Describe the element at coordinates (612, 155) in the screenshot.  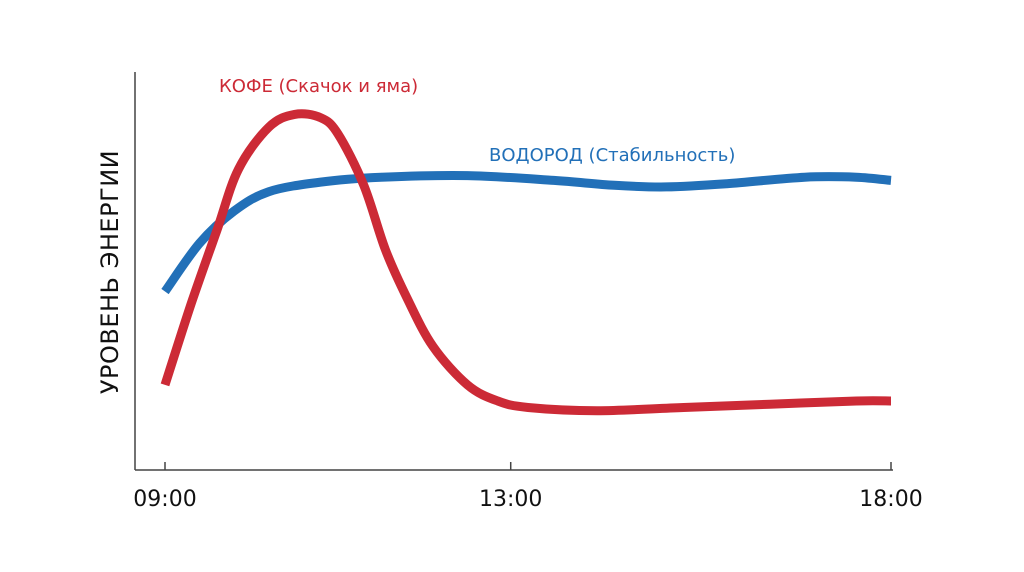
I see `hydrogen-series-label: ВОДОРОД (Стабильность)` at that location.